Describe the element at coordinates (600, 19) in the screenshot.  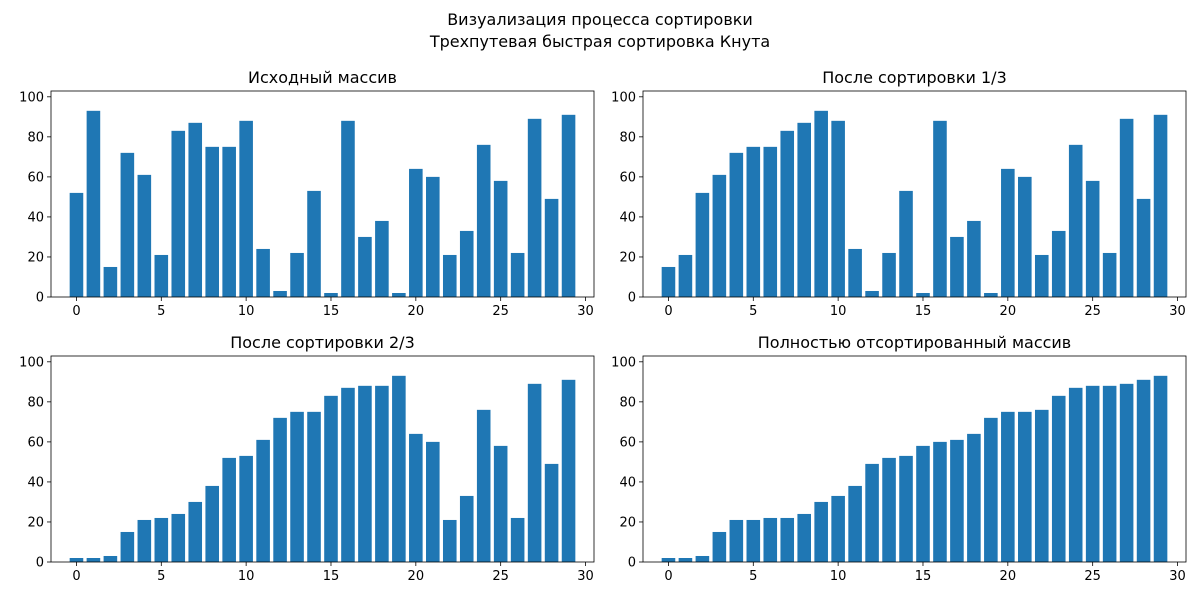
I see `figure-suptitle-line-1: Визуализация процесса сортировки` at that location.